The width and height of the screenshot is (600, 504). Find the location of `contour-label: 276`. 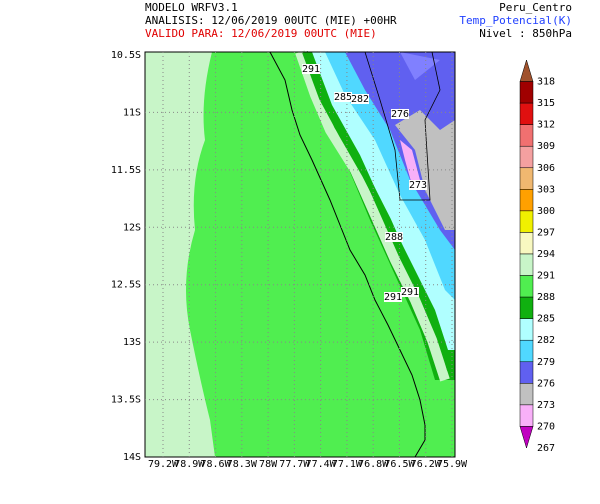

contour-label: 276 is located at coordinates (400, 114).